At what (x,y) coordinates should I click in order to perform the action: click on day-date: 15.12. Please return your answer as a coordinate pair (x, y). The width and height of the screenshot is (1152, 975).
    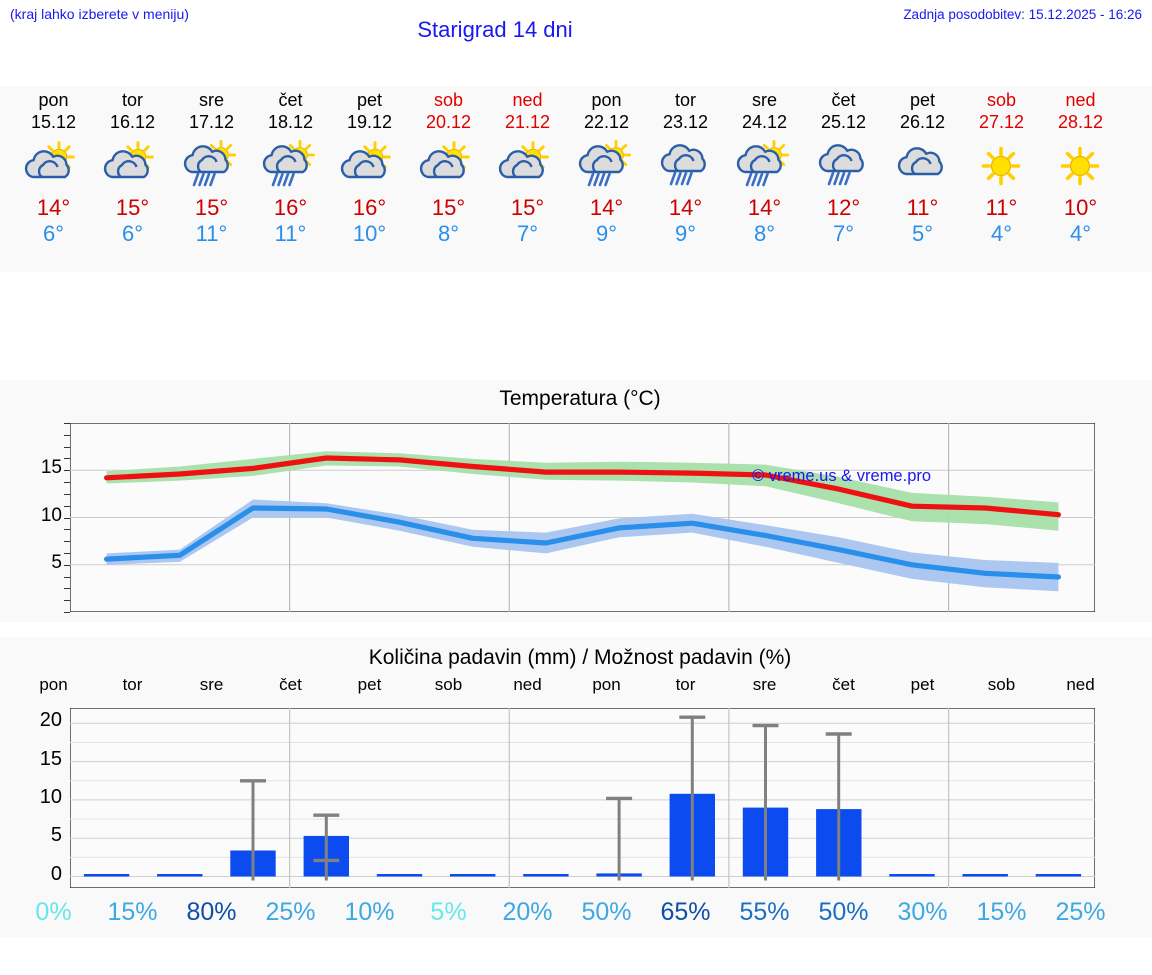
    Looking at the image, I should click on (53, 122).